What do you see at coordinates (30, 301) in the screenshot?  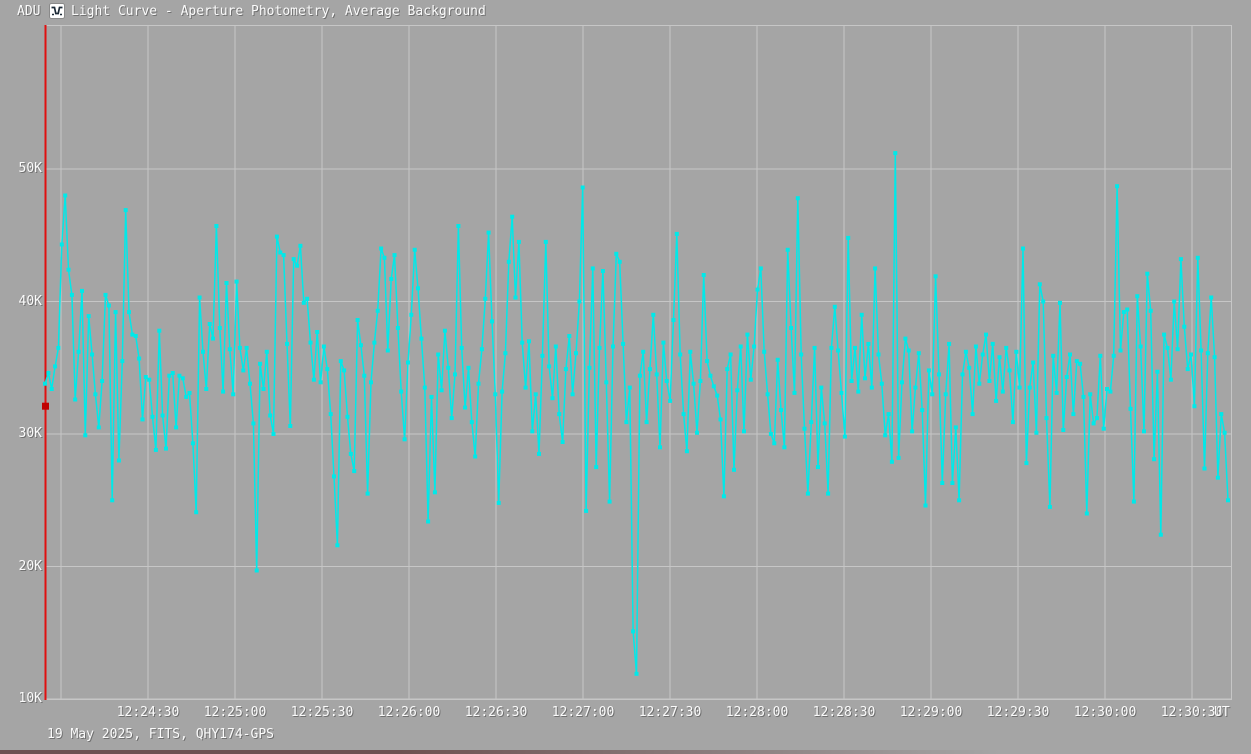 I see `y-tick-40K: 40K` at bounding box center [30, 301].